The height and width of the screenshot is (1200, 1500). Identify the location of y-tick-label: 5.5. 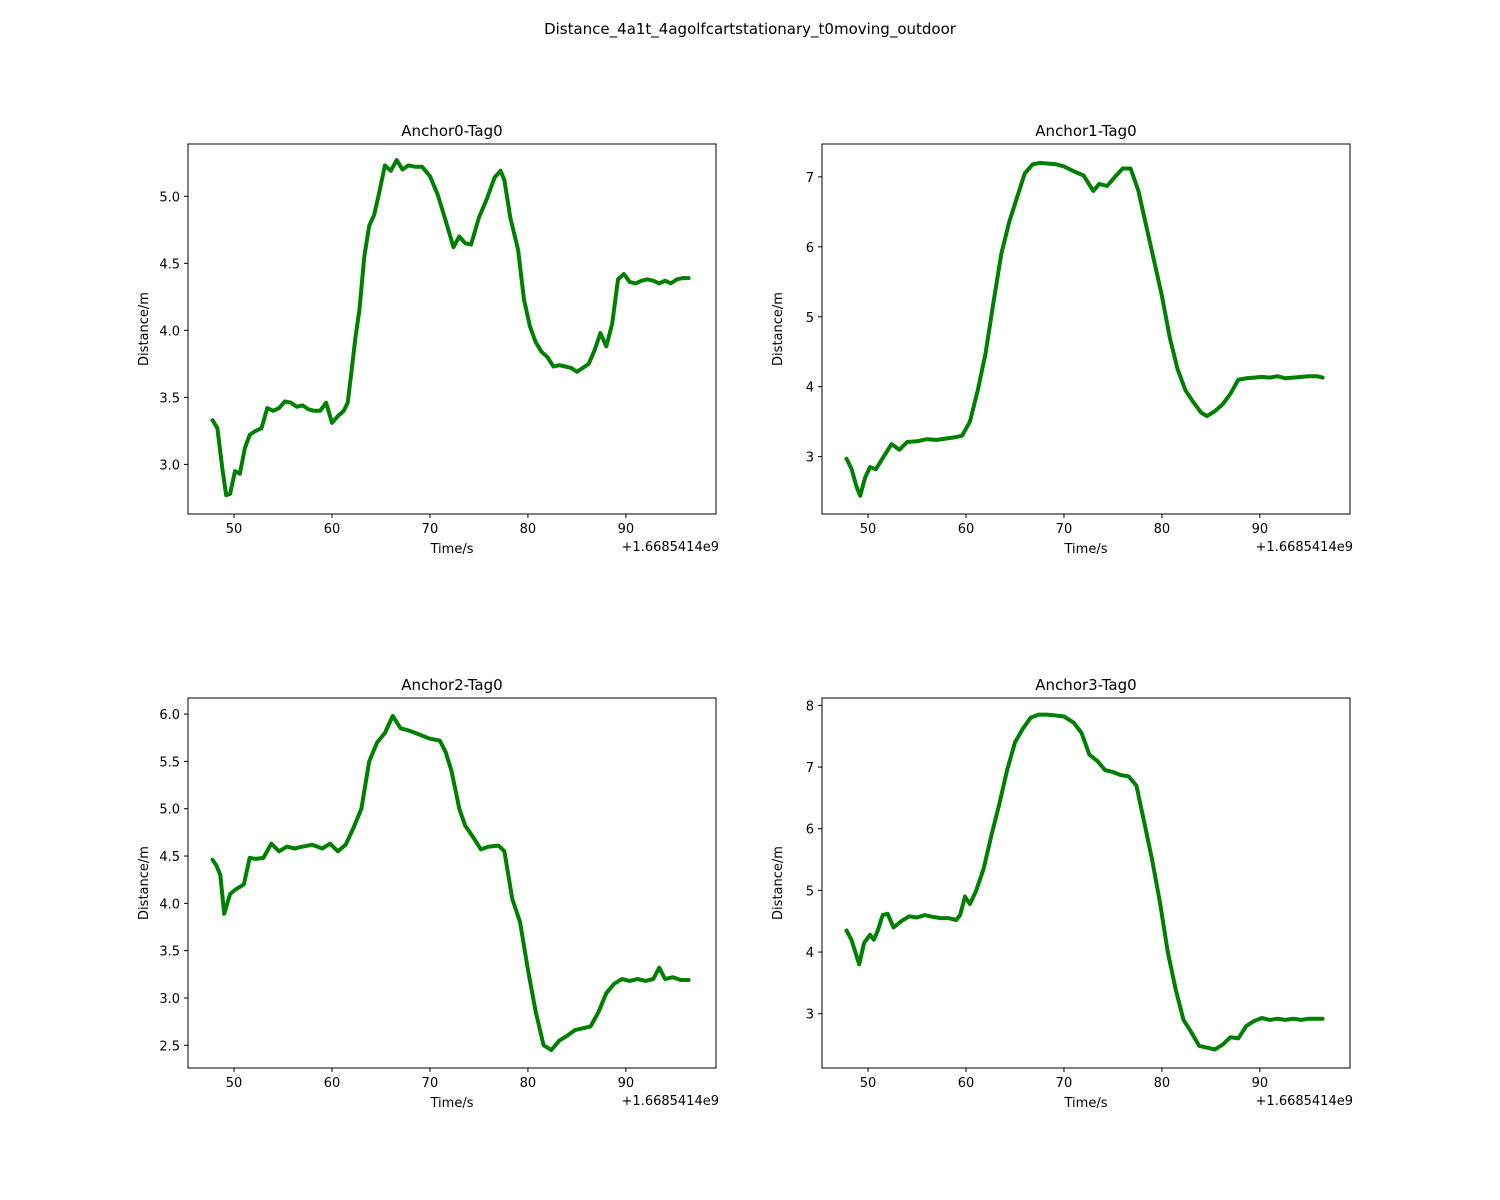
(169, 762).